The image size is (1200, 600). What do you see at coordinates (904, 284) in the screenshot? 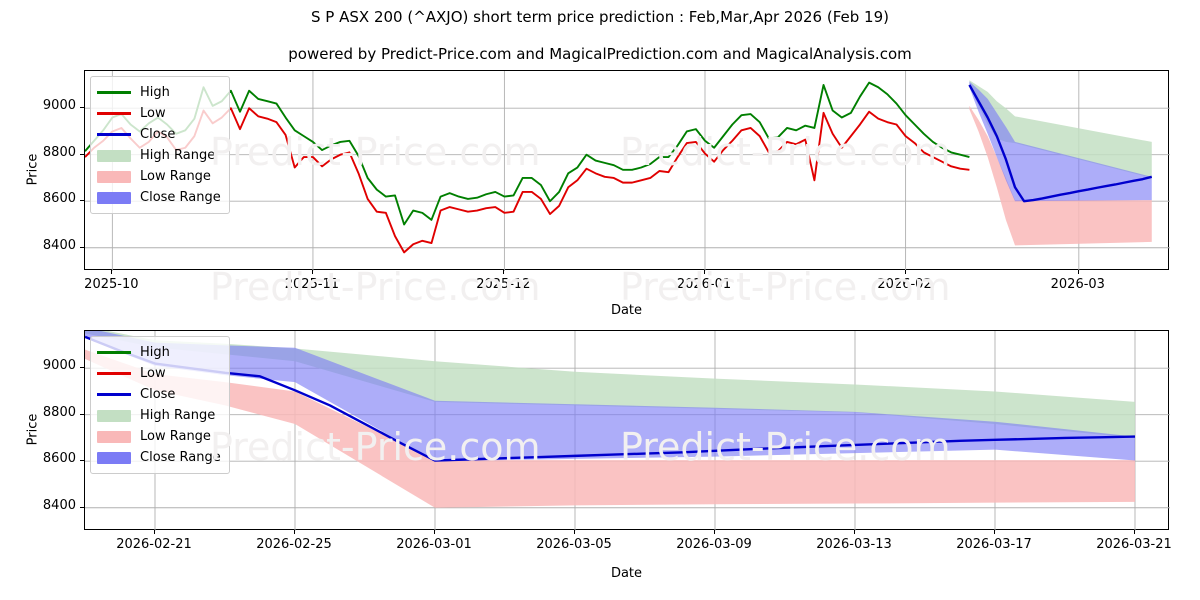
I see `x-tick-label: 2026-02` at bounding box center [904, 284].